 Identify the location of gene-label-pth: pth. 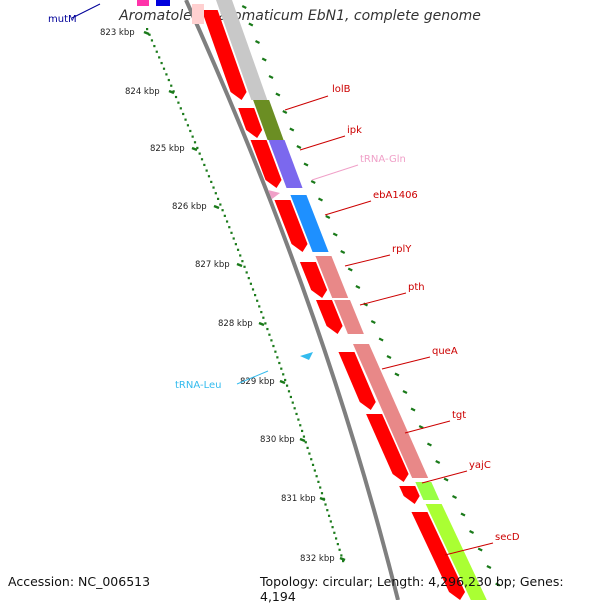
(416, 287).